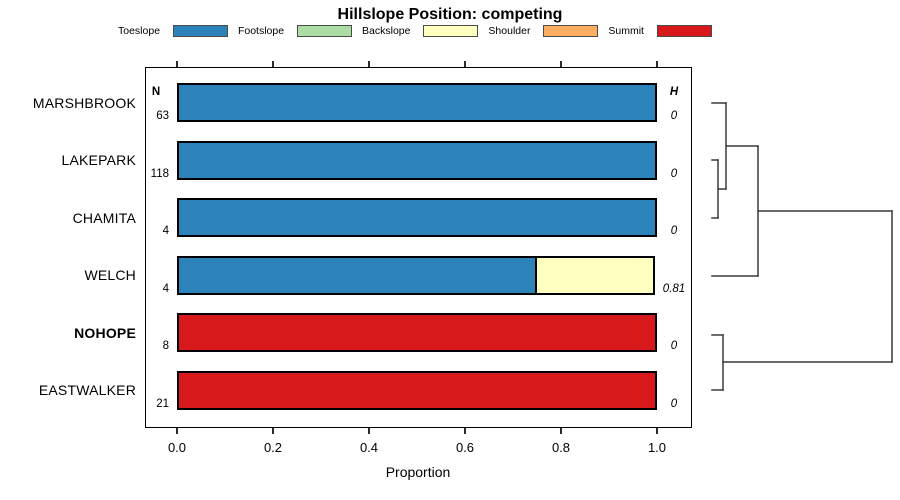  What do you see at coordinates (87, 390) in the screenshot?
I see `row-label-eastwalker: EASTWALKER` at bounding box center [87, 390].